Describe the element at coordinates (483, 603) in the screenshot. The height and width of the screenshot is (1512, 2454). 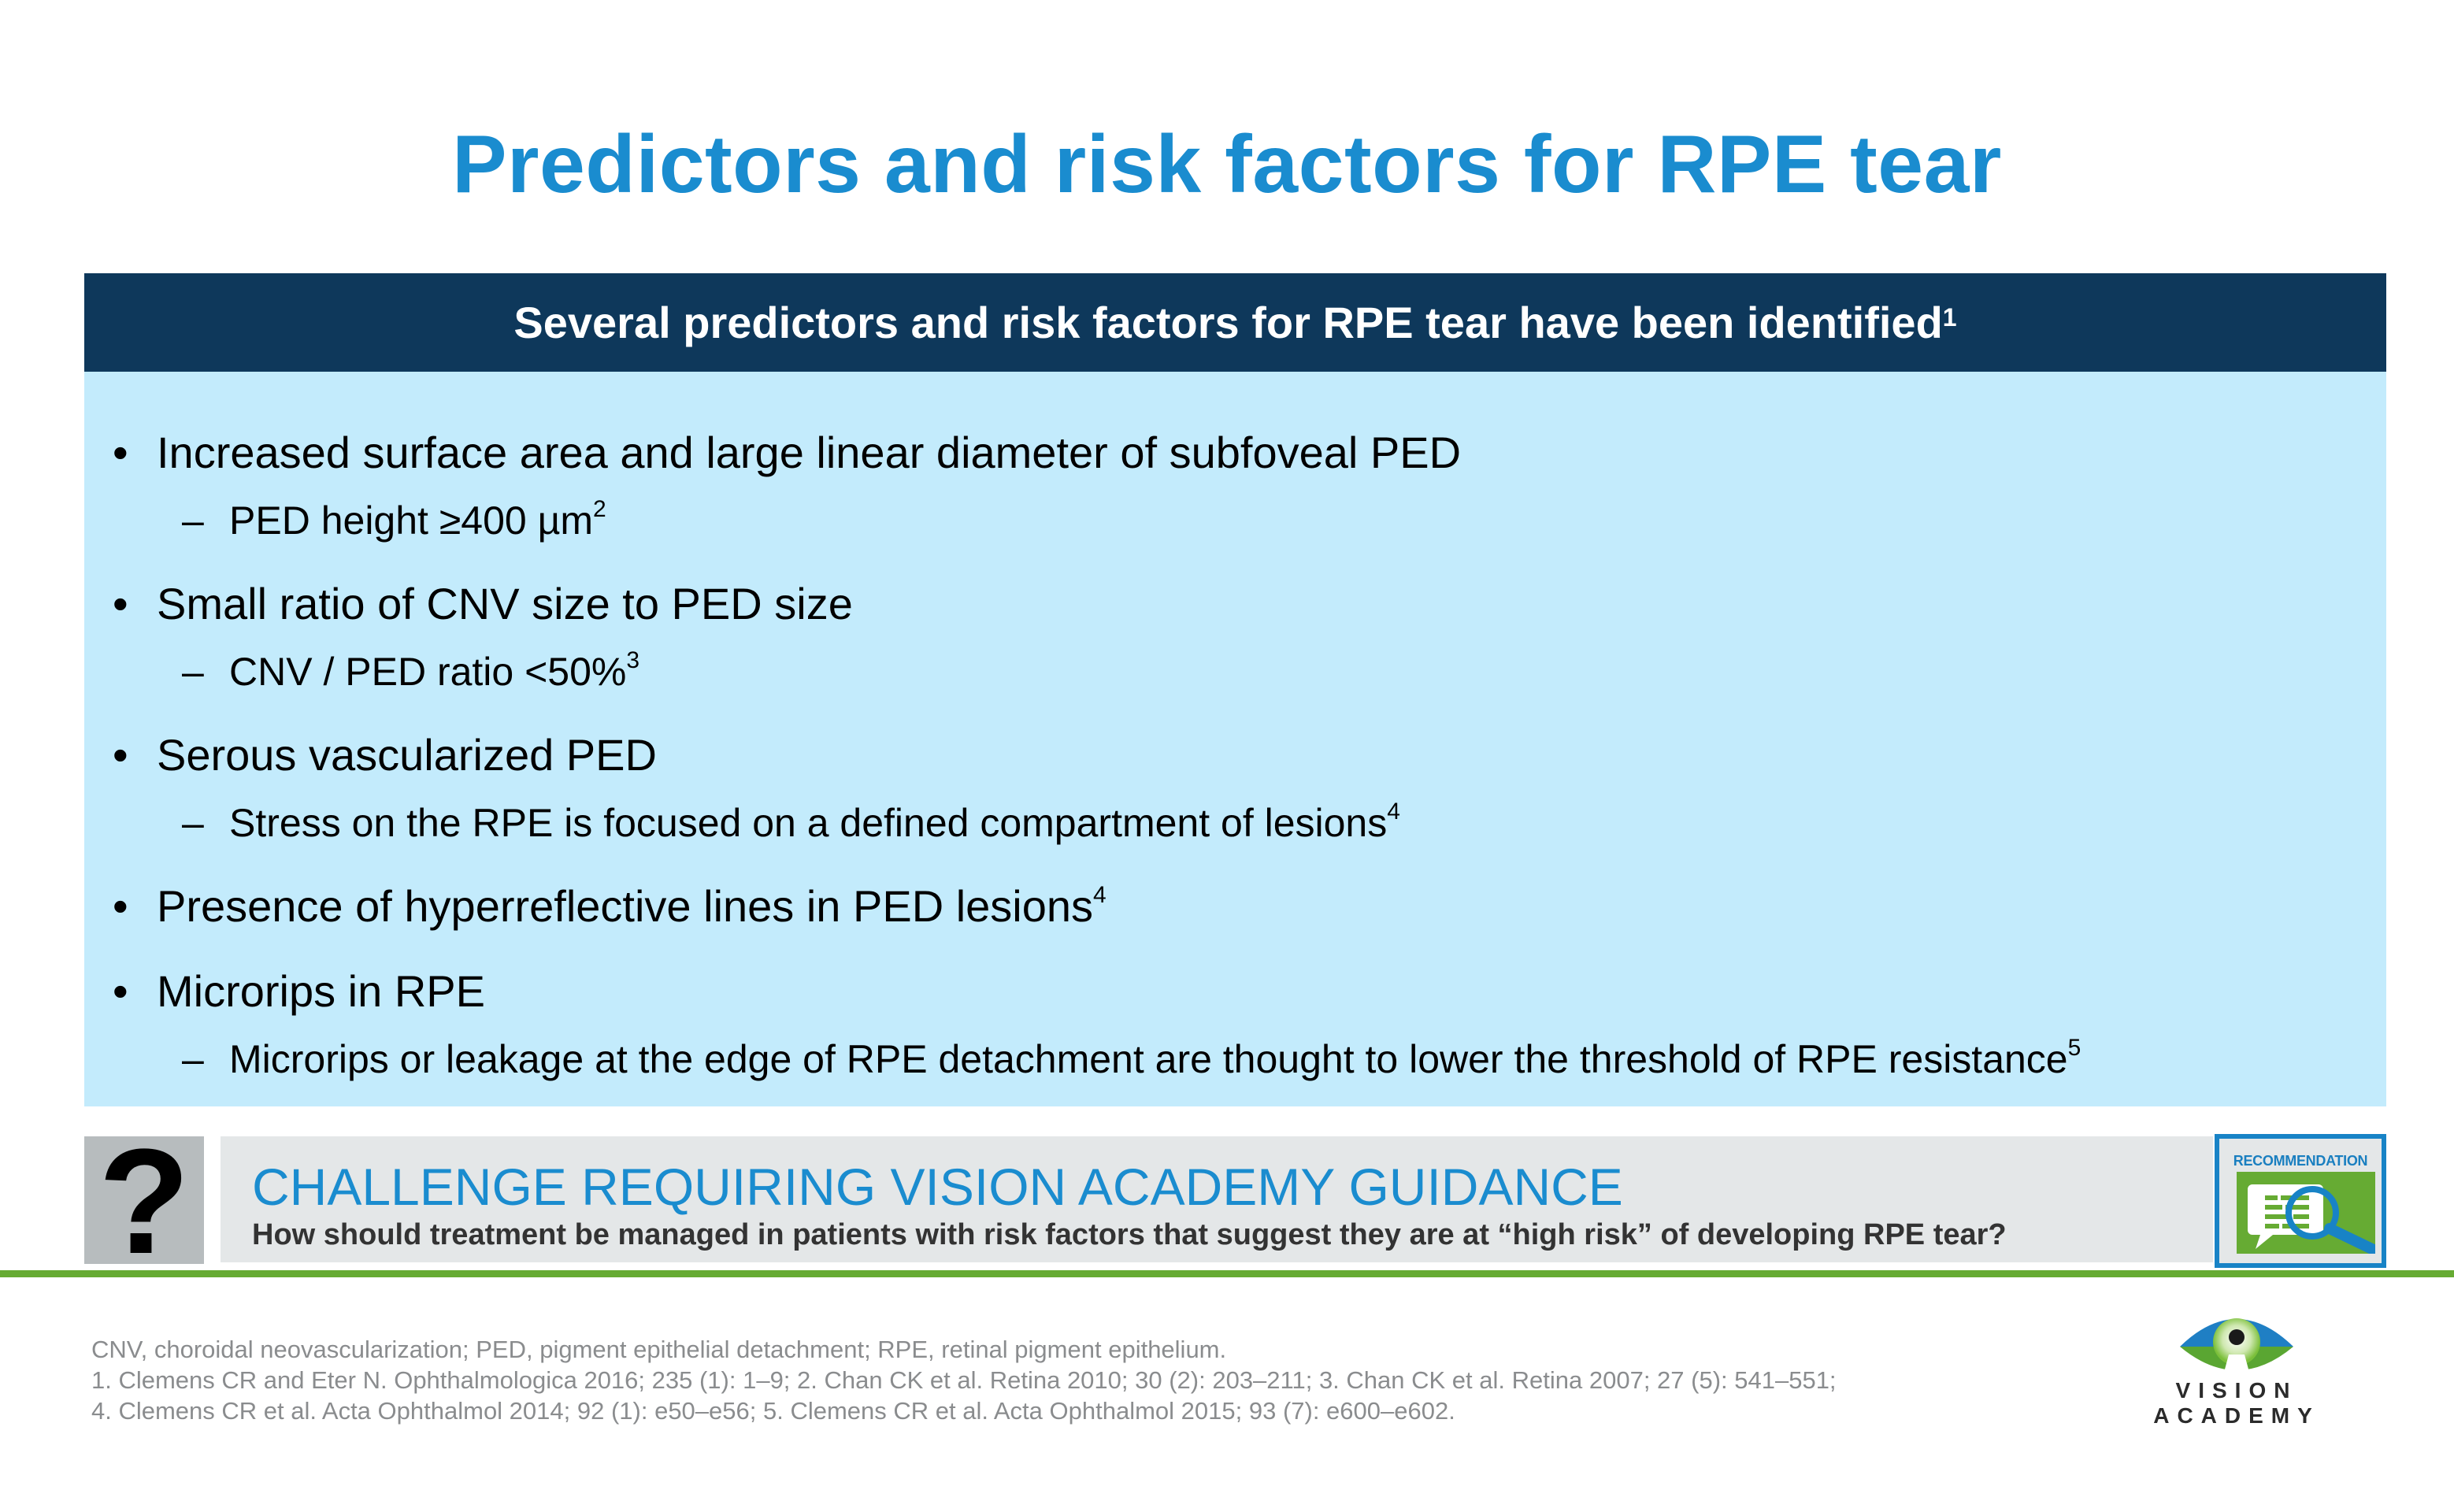
I see `list-item: • Small ratio of CNV size to PED size` at that location.